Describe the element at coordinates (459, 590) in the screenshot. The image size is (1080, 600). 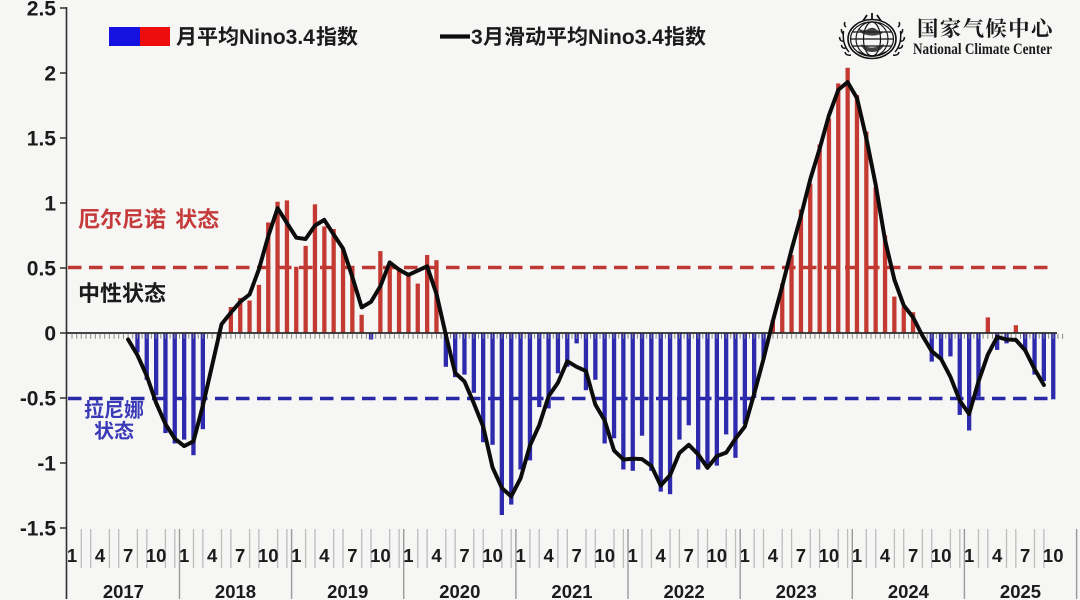
I see `svg-text: 2020` at that location.